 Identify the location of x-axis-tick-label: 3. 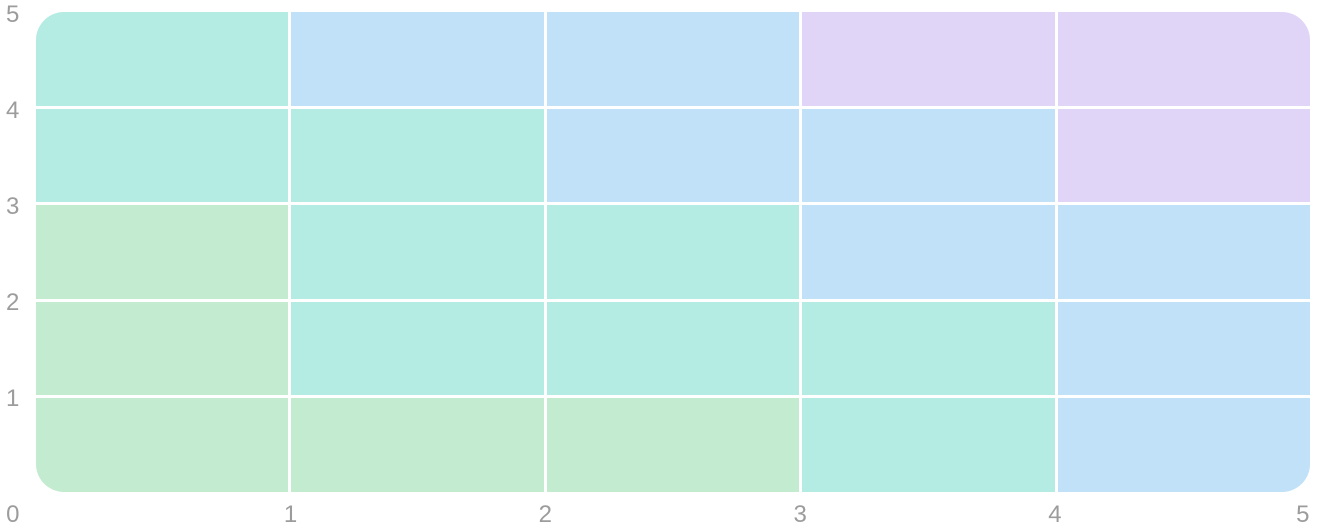
(800, 514).